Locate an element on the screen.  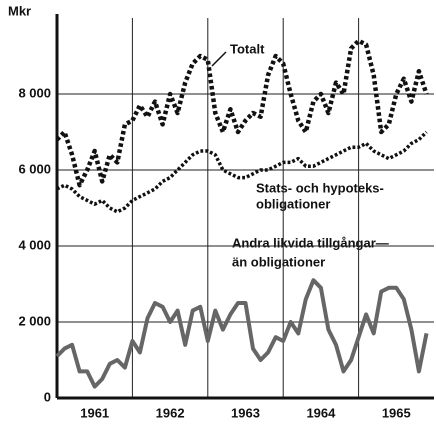
y-tick-label: 0 is located at coordinates (47, 396).